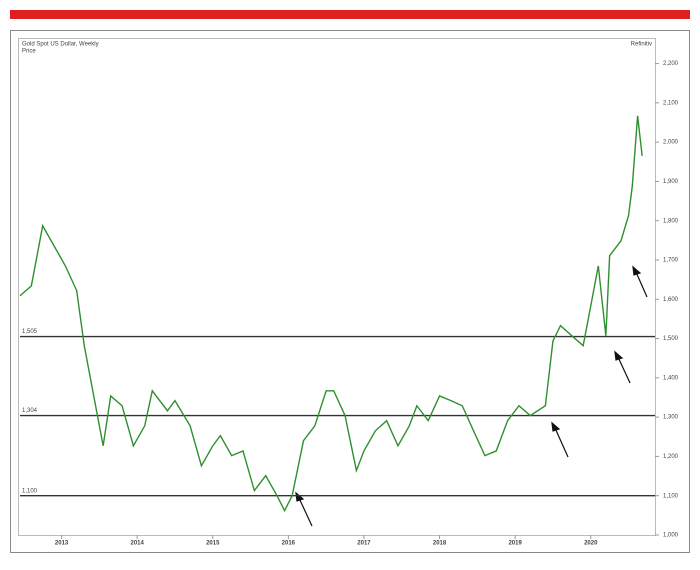 This screenshot has height=570, width=700. I want to click on top-bar, so click(350, 14).